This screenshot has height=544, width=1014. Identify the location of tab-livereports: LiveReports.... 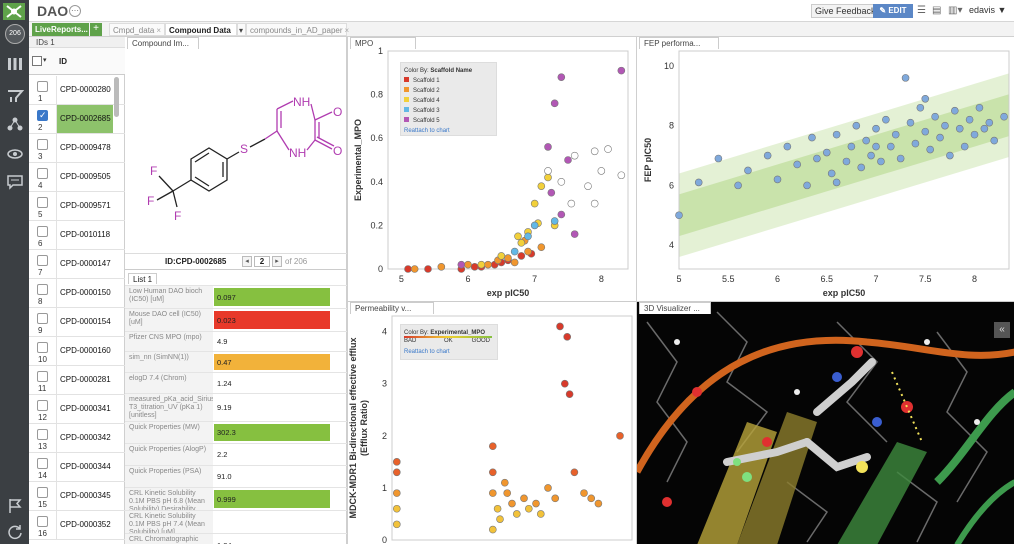
(60, 29).